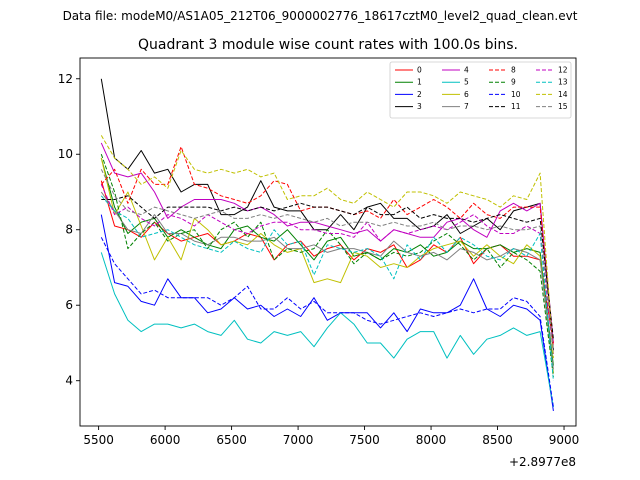 The height and width of the screenshot is (480, 640). Describe the element at coordinates (516, 106) in the screenshot. I see `legend-label-11: 11` at that location.